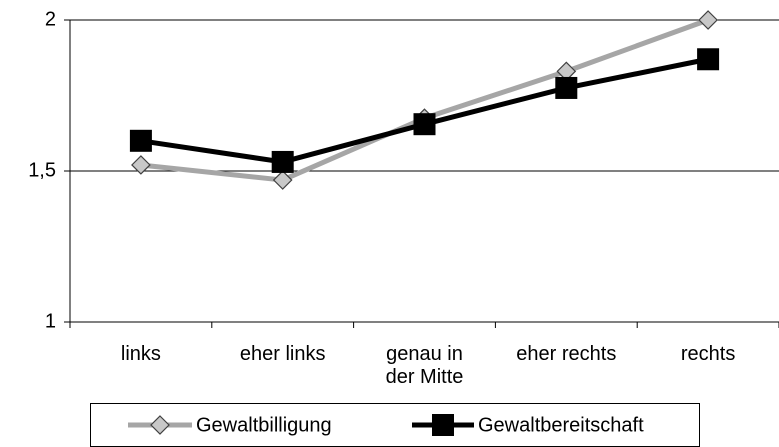  What do you see at coordinates (561, 425) in the screenshot?
I see `legend-label: Gewaltbereitschaft` at bounding box center [561, 425].